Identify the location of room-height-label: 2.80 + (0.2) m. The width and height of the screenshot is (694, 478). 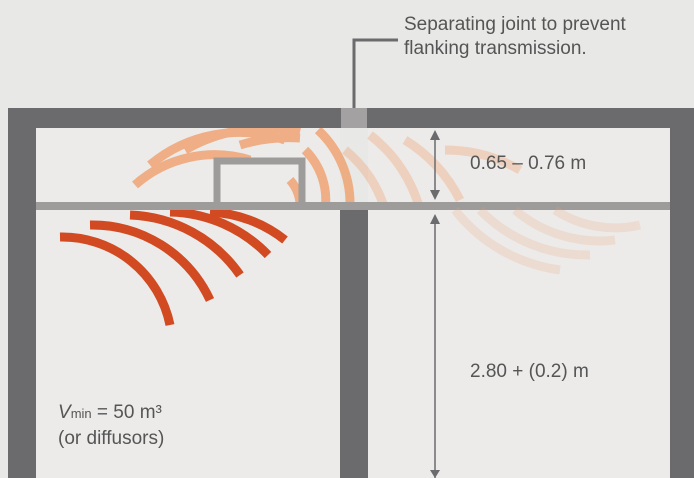
(529, 371).